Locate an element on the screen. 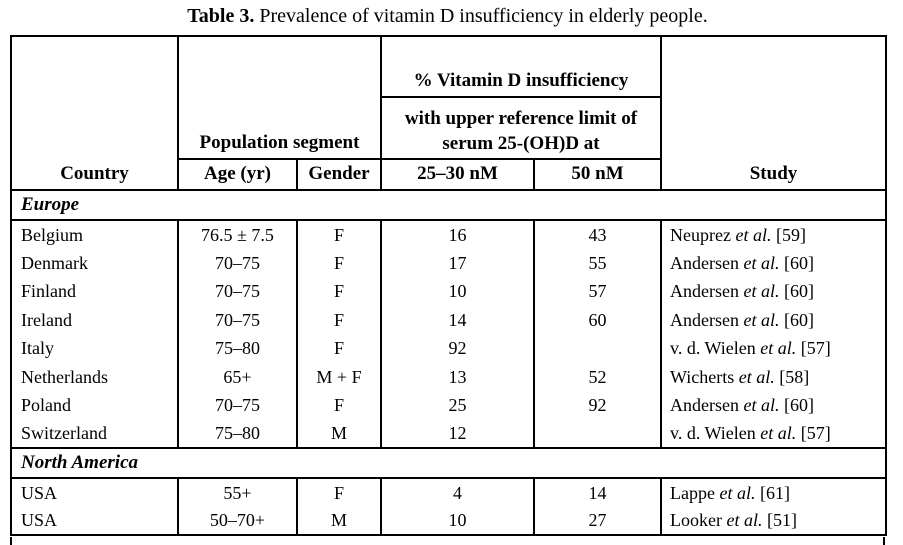 The image size is (903, 545). study-author: Wicherts is located at coordinates (702, 376).